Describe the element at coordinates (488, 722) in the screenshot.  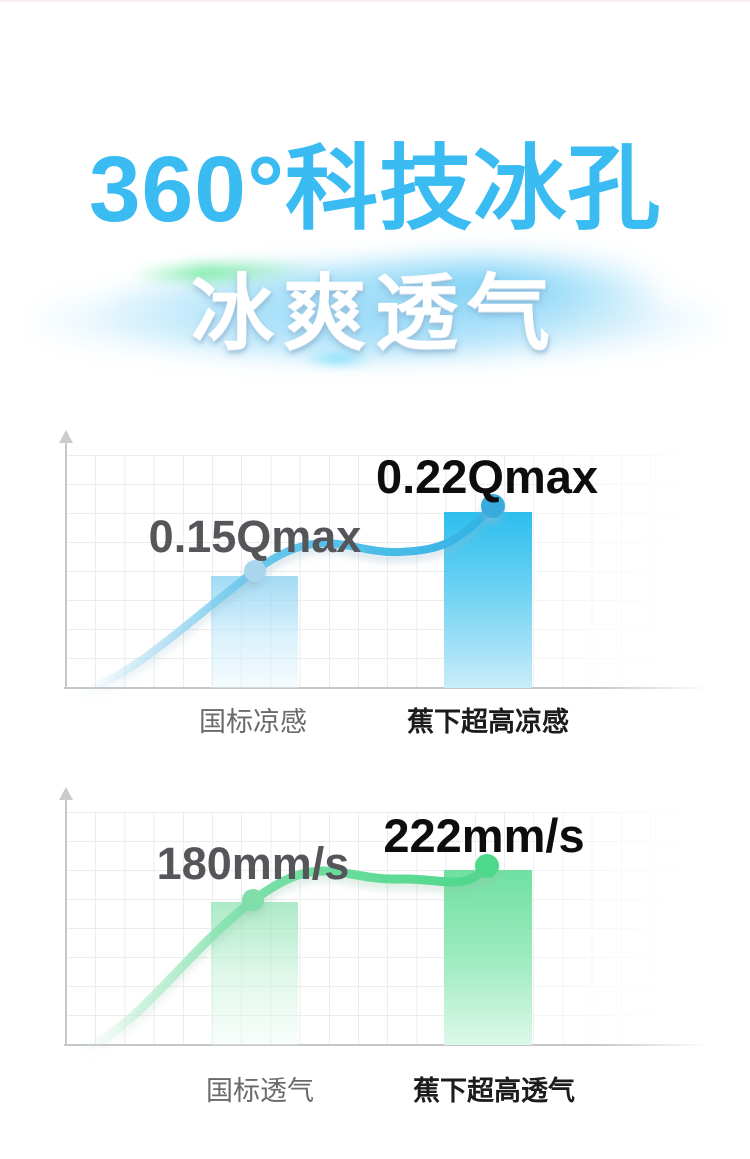
I see `category-super-cooling: 蕉下超高凉感` at that location.